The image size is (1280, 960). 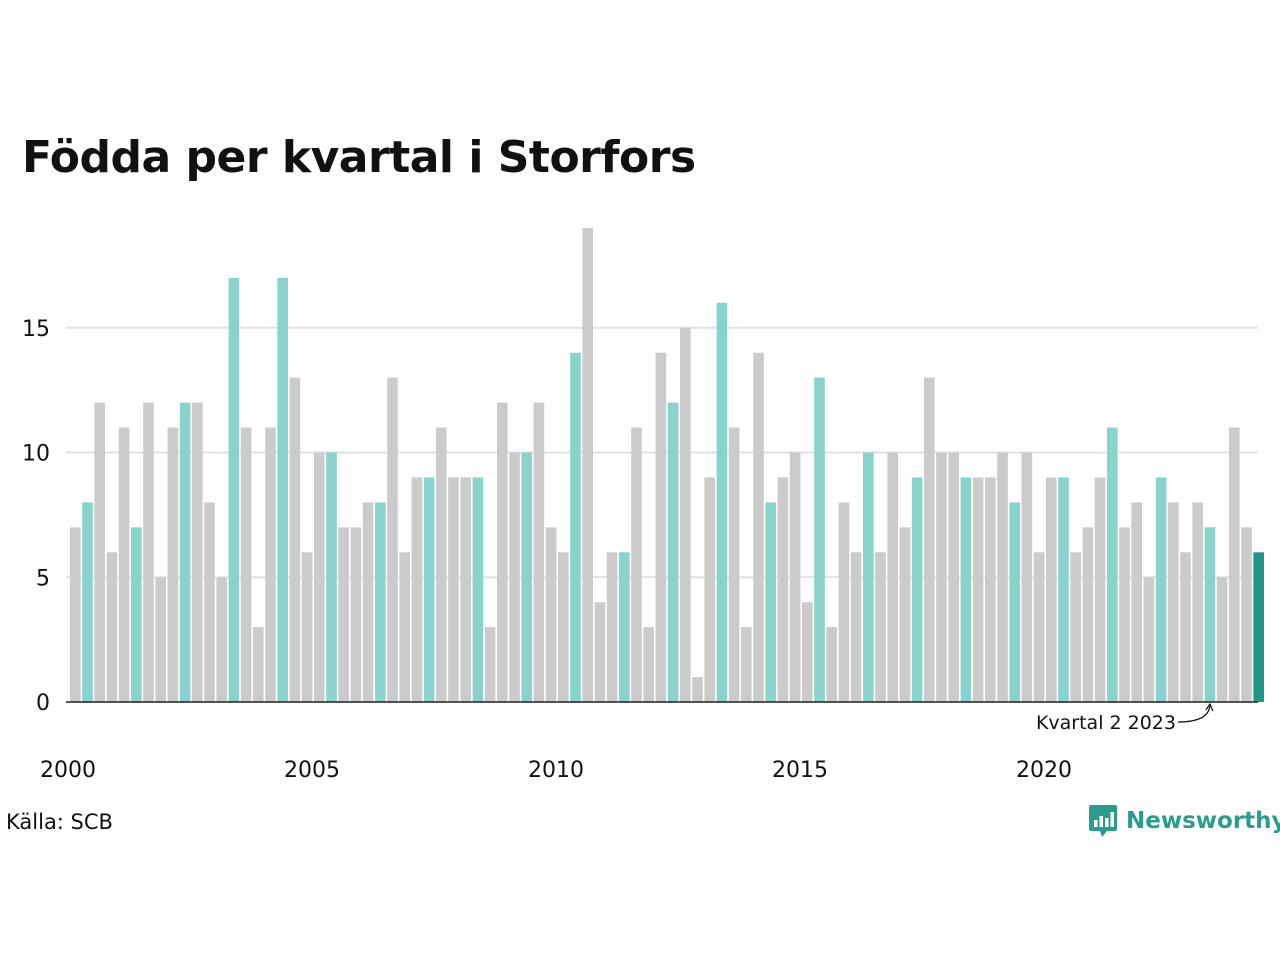 What do you see at coordinates (966, 589) in the screenshot?
I see `bar: 2018-Q2: 9` at bounding box center [966, 589].